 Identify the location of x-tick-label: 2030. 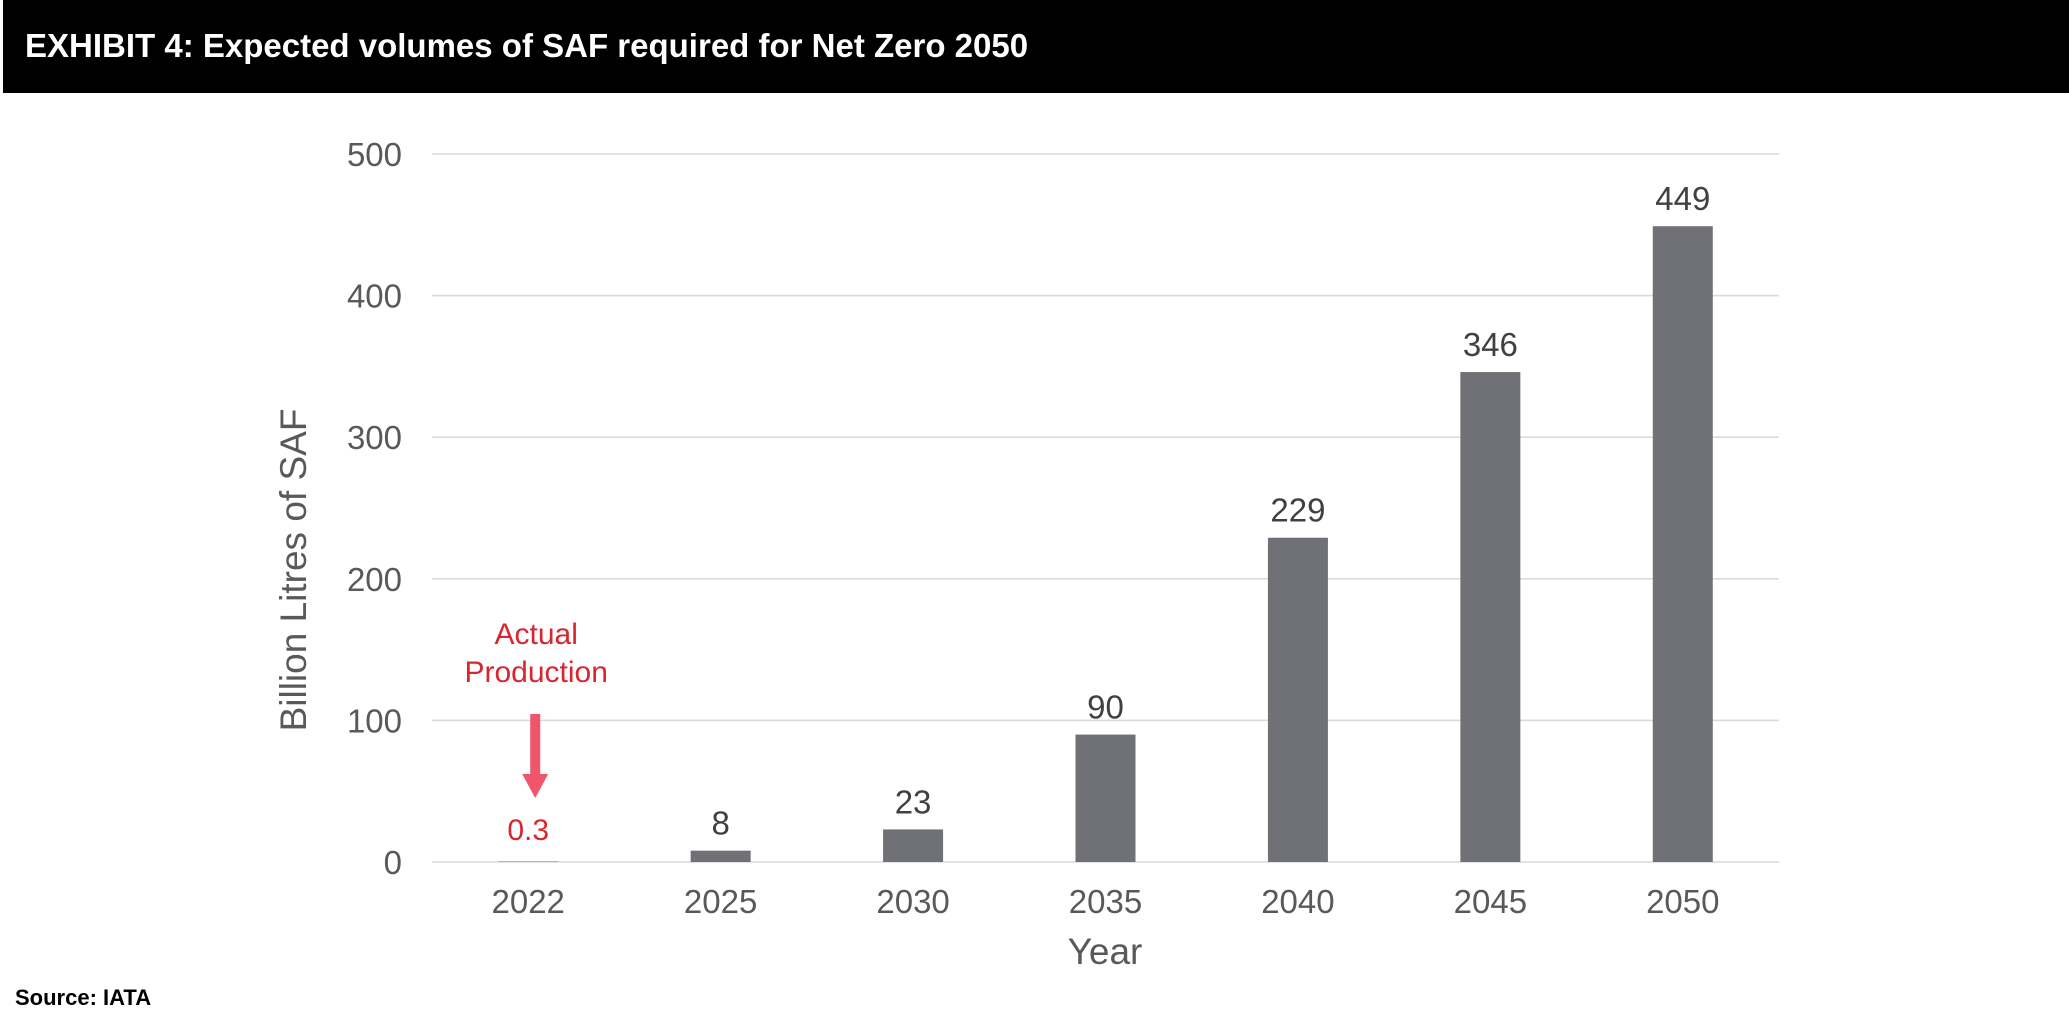
(912, 901).